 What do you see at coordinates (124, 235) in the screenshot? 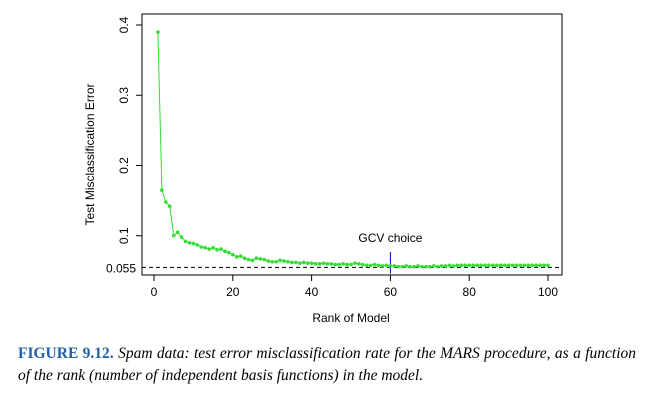
I see `y-tick-label: 0.1` at bounding box center [124, 235].